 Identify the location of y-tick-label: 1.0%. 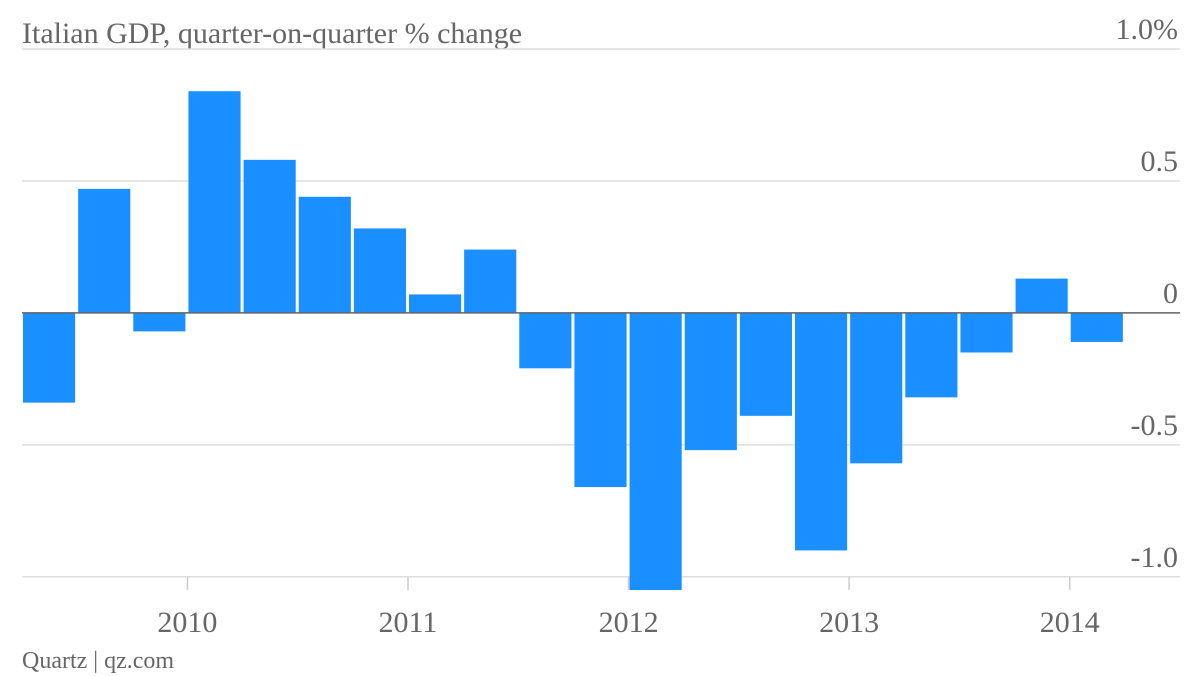
(1147, 29).